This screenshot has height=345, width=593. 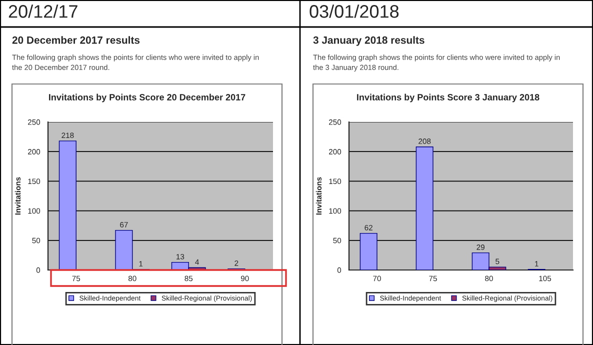 What do you see at coordinates (43, 11) in the screenshot?
I see `text: 20/12/17` at bounding box center [43, 11].